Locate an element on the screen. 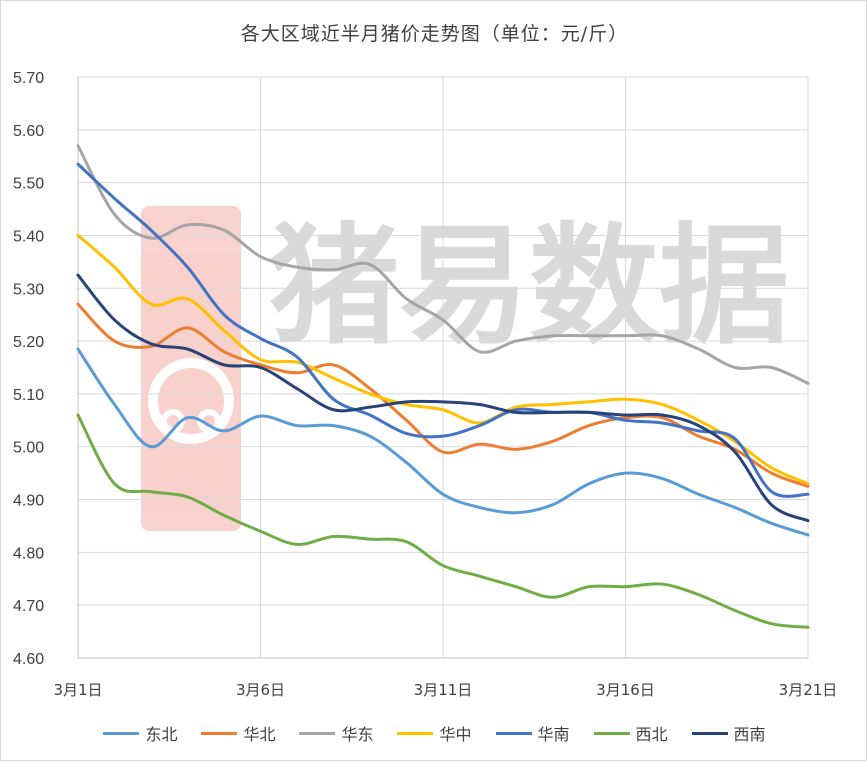  x-tick-label: 3月1日 is located at coordinates (77, 690).